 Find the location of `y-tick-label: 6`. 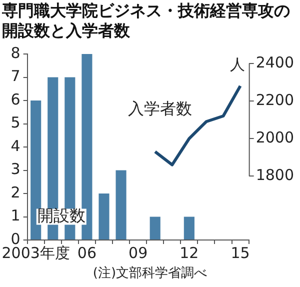

y-tick-label: 6 is located at coordinates (15, 99).